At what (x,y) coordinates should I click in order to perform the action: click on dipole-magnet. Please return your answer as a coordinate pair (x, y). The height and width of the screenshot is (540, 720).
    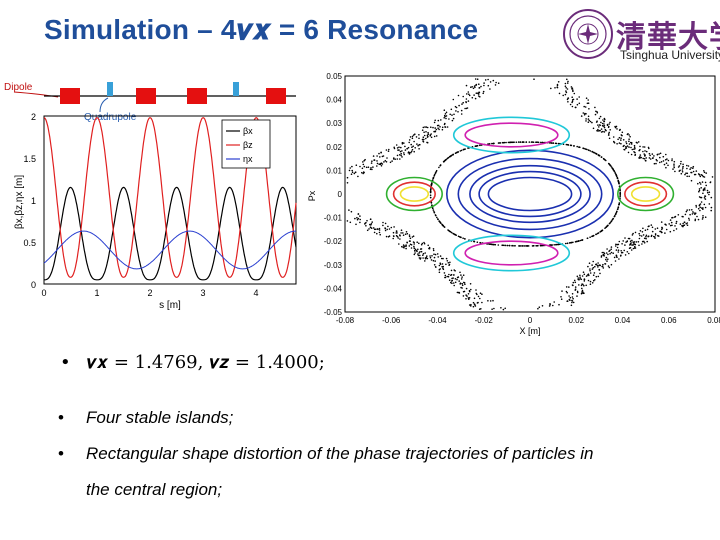
    Looking at the image, I should click on (146, 96).